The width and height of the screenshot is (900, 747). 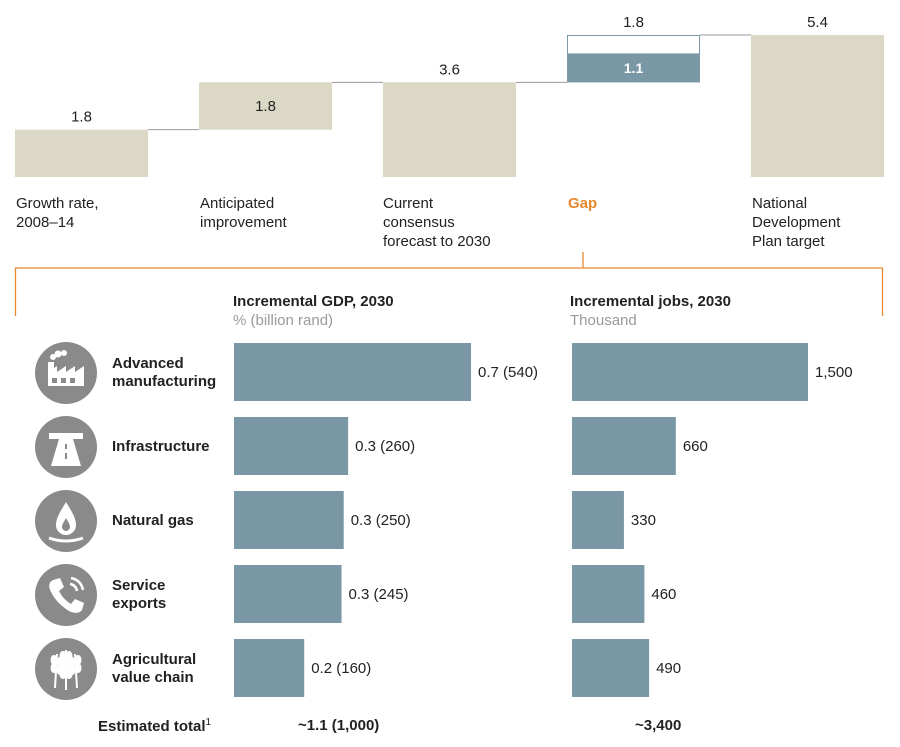 What do you see at coordinates (379, 594) in the screenshot?
I see `gdp-value-label-3: 0.3 (245)` at bounding box center [379, 594].